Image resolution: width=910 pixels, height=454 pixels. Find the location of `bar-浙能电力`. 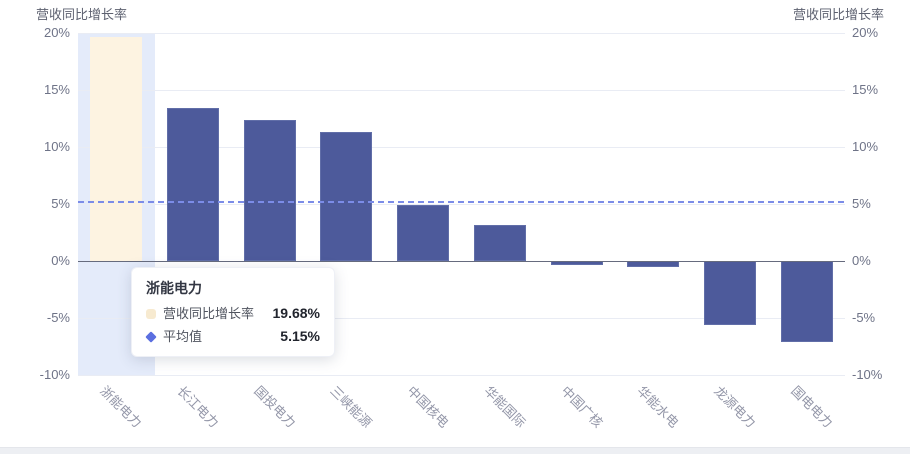

bar-浙能电力 is located at coordinates (116, 149).